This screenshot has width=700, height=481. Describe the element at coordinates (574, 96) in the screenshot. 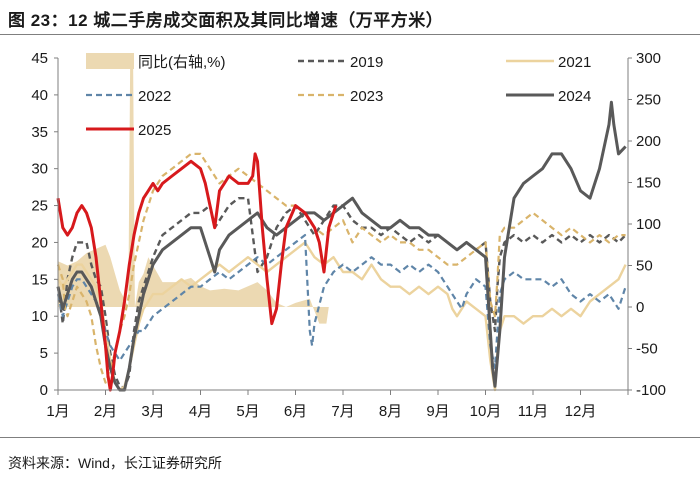

I see `legend-label: 2024` at that location.